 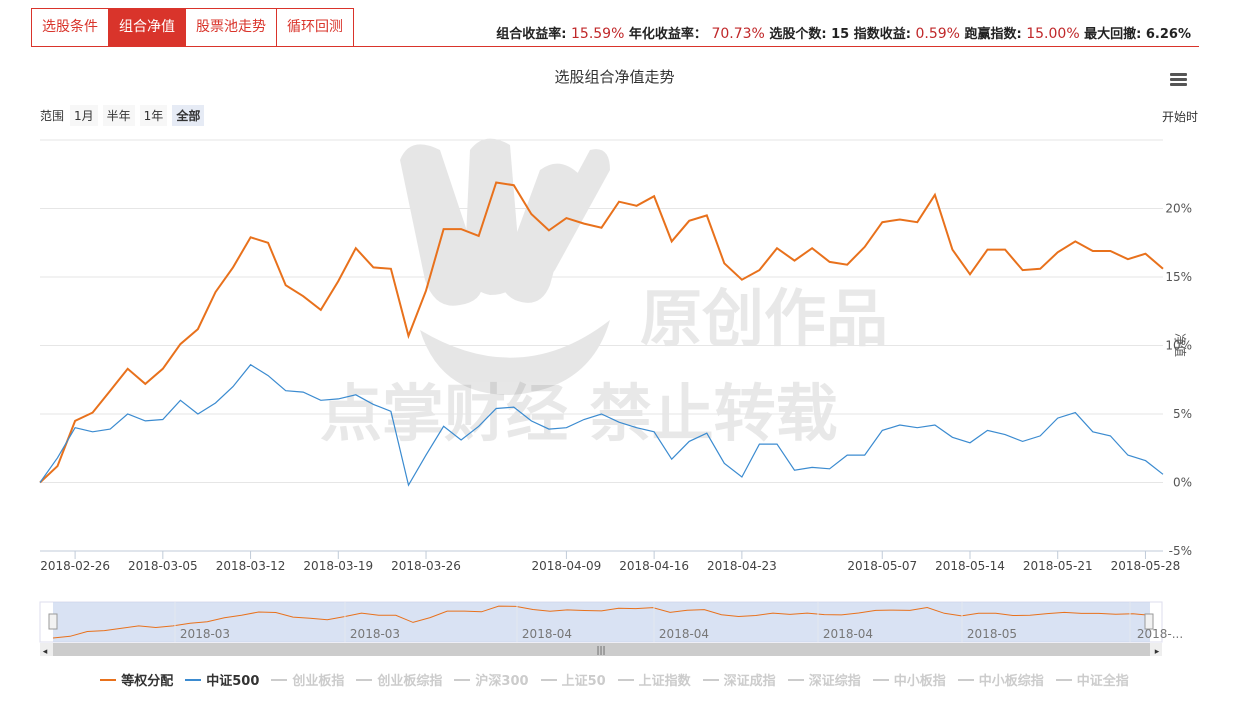 I want to click on range-button-1m: 1月, so click(x=84, y=115).